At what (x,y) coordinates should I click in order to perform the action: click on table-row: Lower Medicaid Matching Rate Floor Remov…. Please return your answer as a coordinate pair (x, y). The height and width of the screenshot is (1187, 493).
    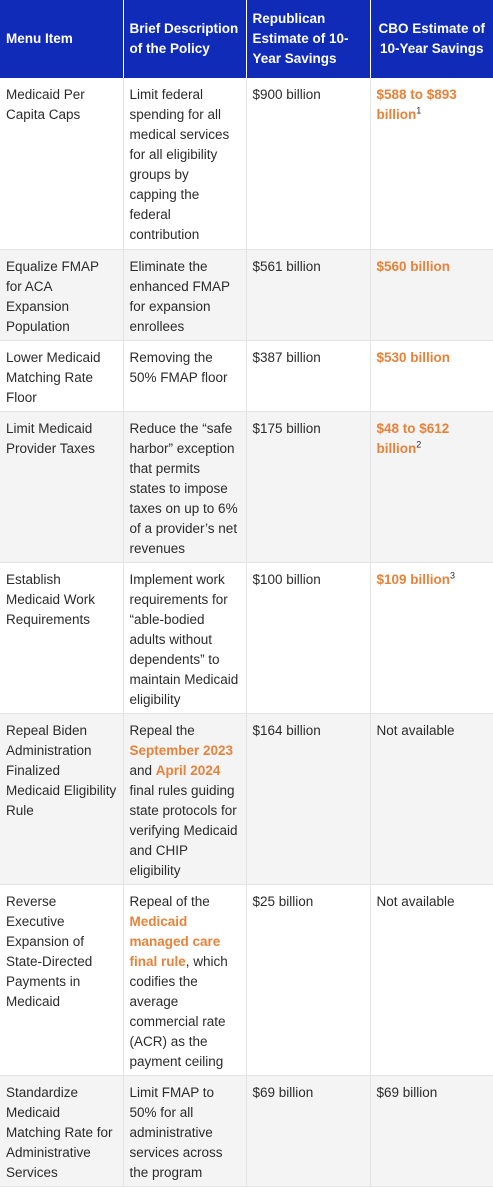
    Looking at the image, I should click on (246, 376).